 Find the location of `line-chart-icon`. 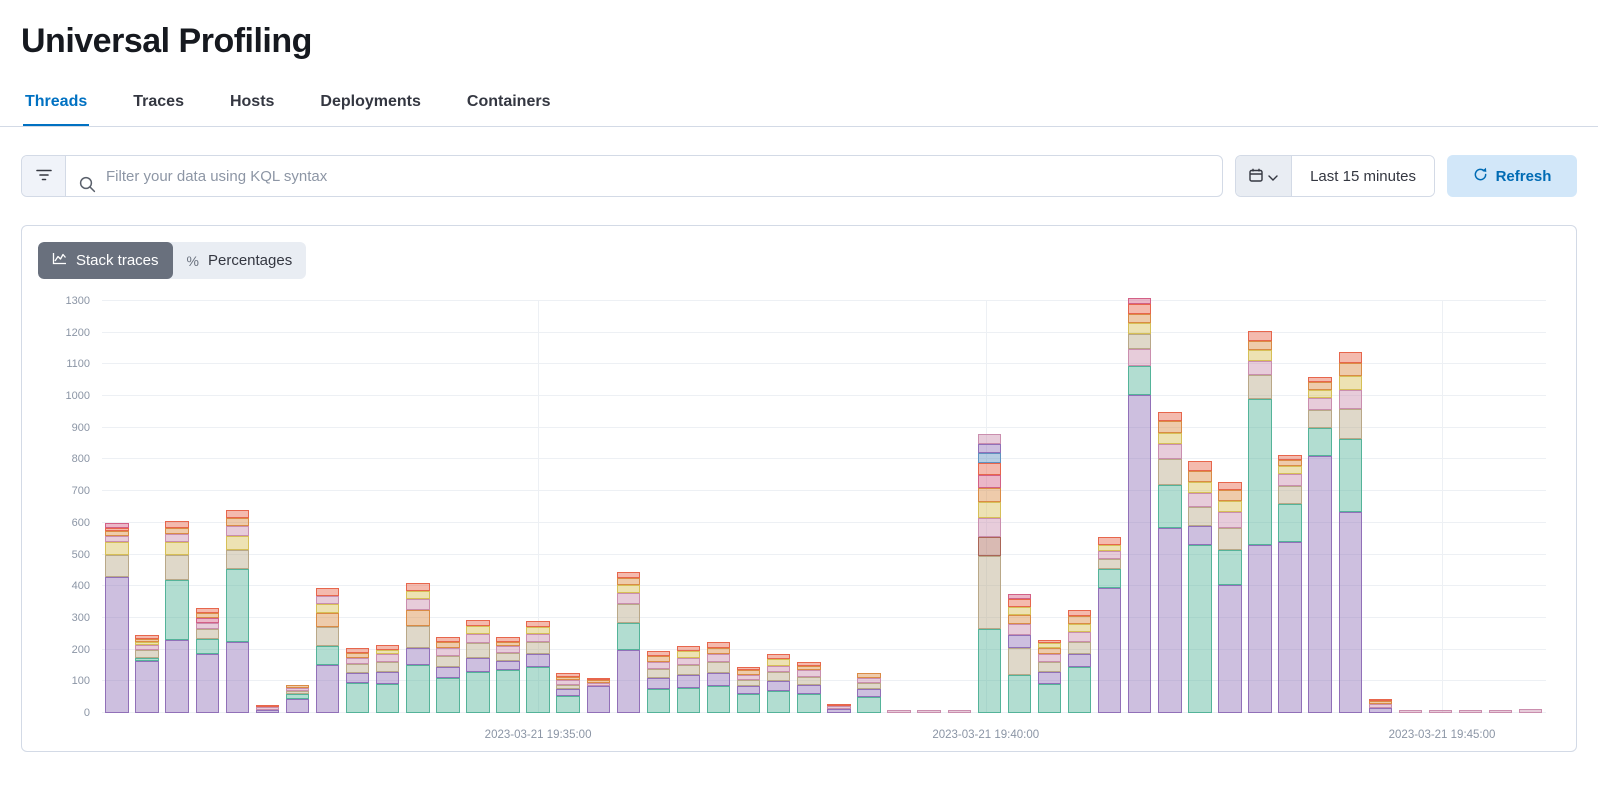

line-chart-icon is located at coordinates (59, 260).